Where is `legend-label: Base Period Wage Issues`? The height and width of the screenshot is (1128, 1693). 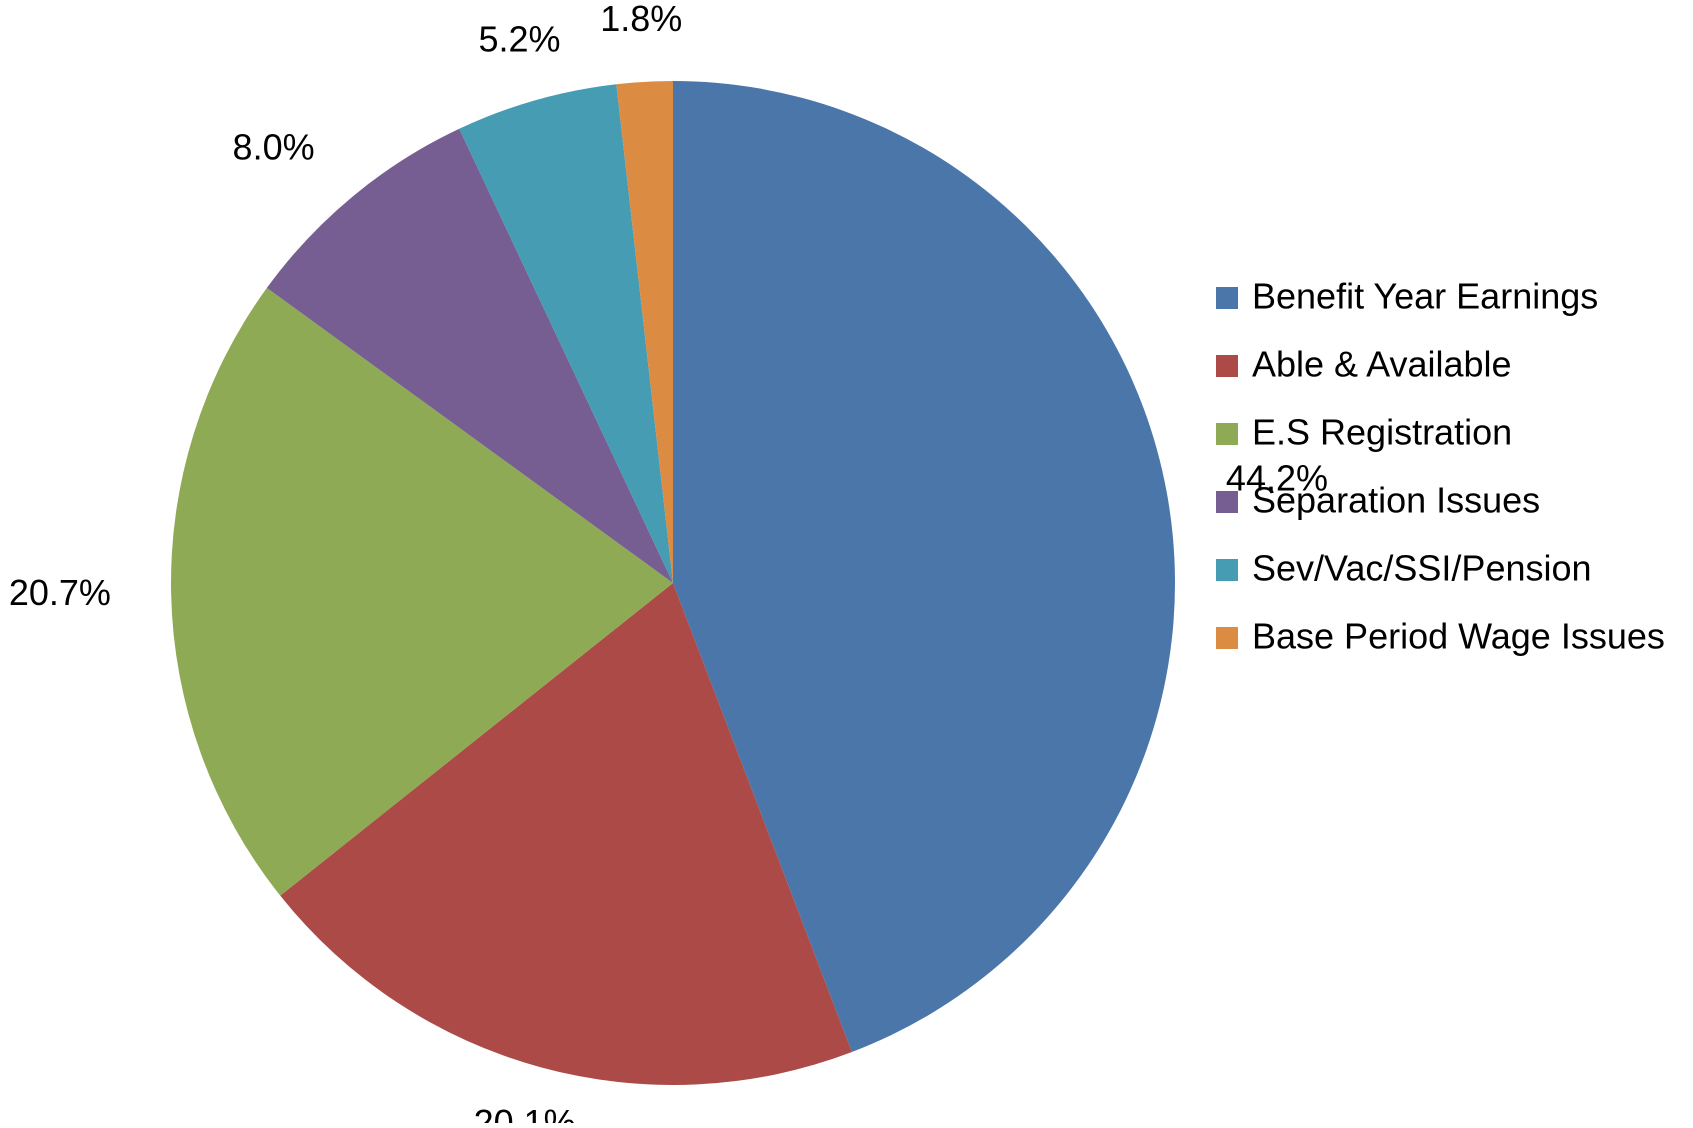 legend-label: Base Period Wage Issues is located at coordinates (1458, 636).